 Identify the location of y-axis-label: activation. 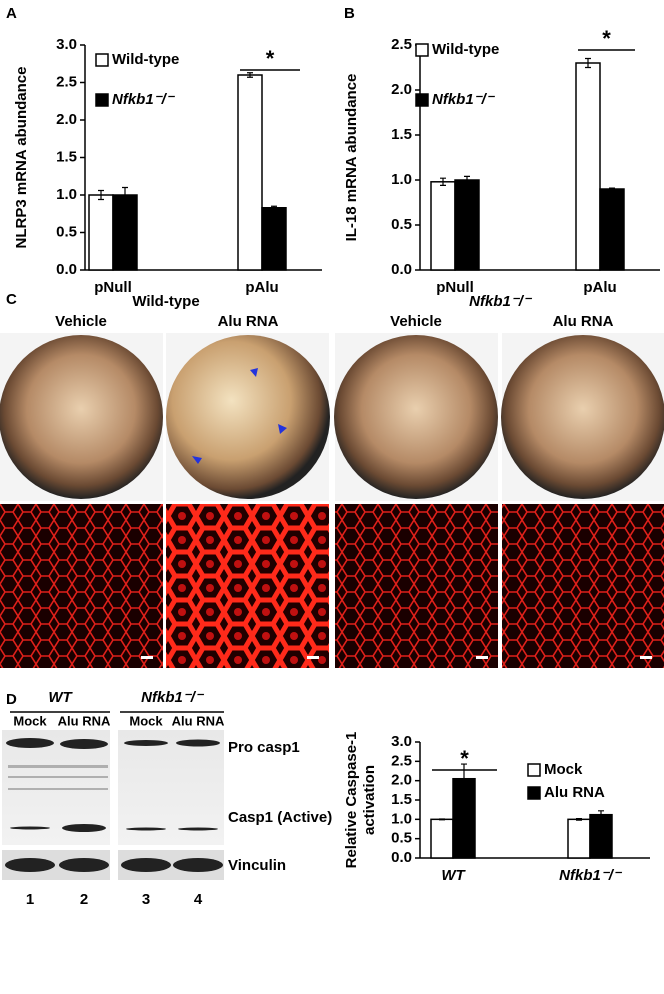
(369, 800).